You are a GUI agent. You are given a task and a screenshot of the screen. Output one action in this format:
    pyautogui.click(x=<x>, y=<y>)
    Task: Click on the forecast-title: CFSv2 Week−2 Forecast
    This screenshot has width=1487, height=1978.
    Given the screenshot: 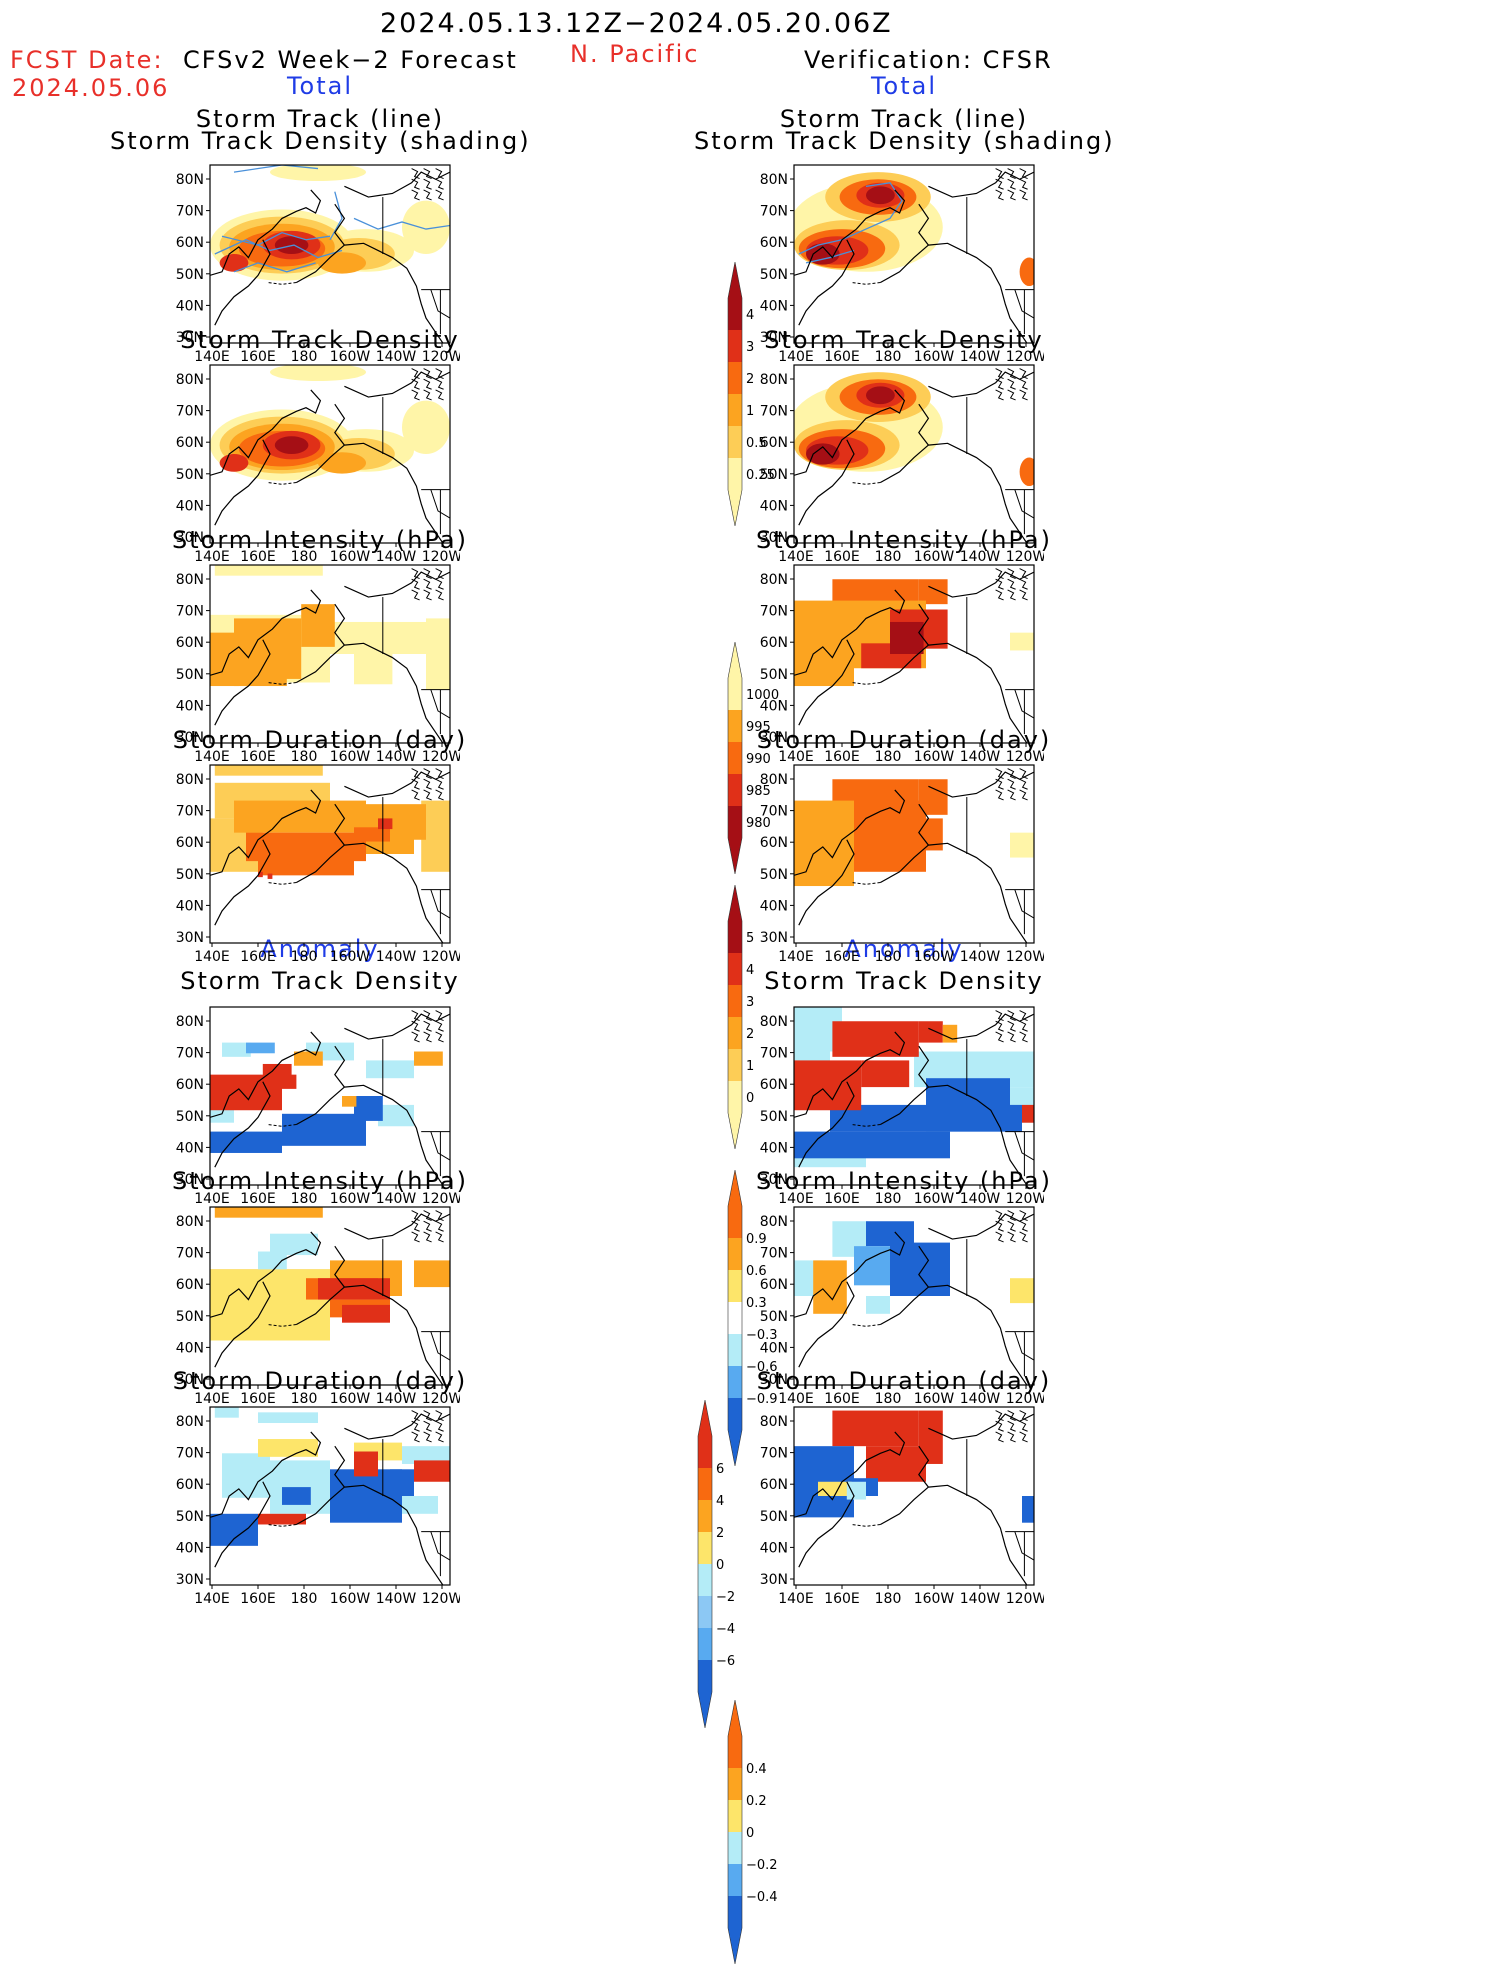 What is the action you would take?
    pyautogui.click(x=350, y=60)
    